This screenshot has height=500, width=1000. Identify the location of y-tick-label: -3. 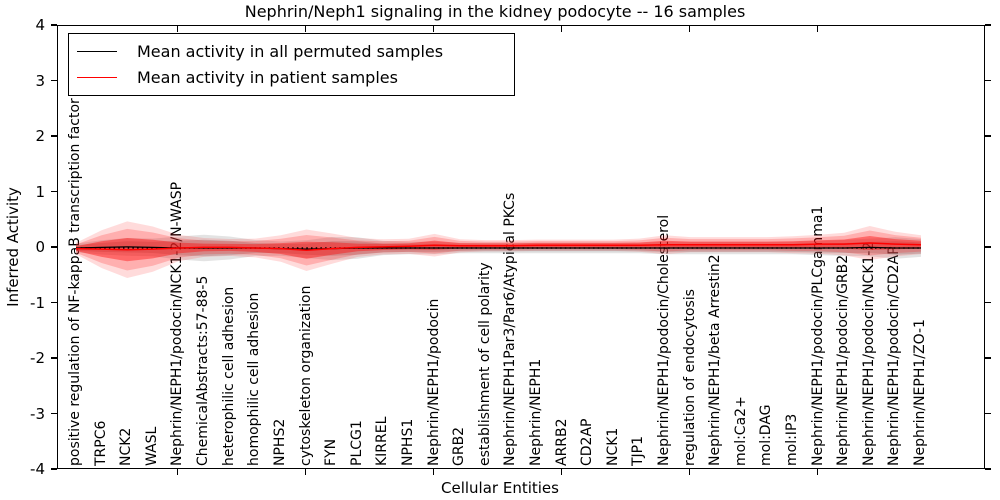
(37, 413).